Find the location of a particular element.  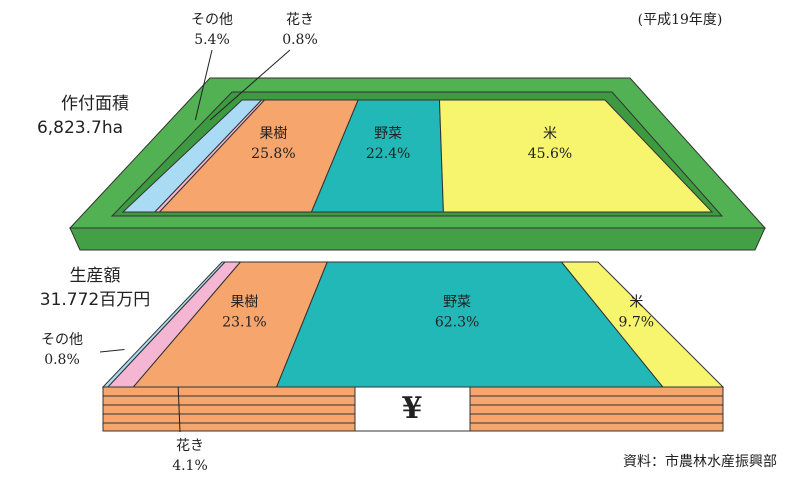

segment-value: 45.6% is located at coordinates (550, 154).